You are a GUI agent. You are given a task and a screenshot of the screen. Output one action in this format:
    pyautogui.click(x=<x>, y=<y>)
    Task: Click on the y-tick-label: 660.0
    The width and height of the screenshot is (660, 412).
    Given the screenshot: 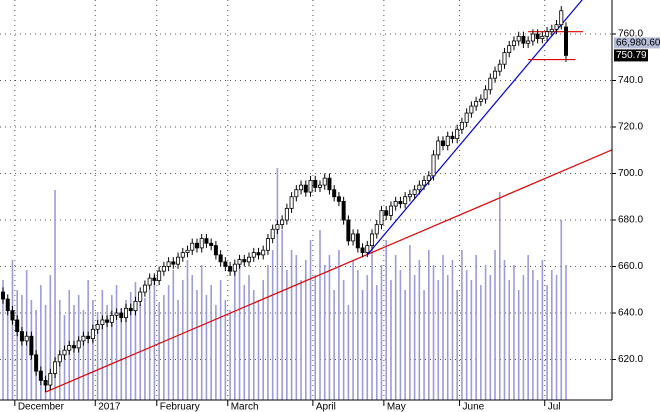 What is the action you would take?
    pyautogui.click(x=630, y=266)
    